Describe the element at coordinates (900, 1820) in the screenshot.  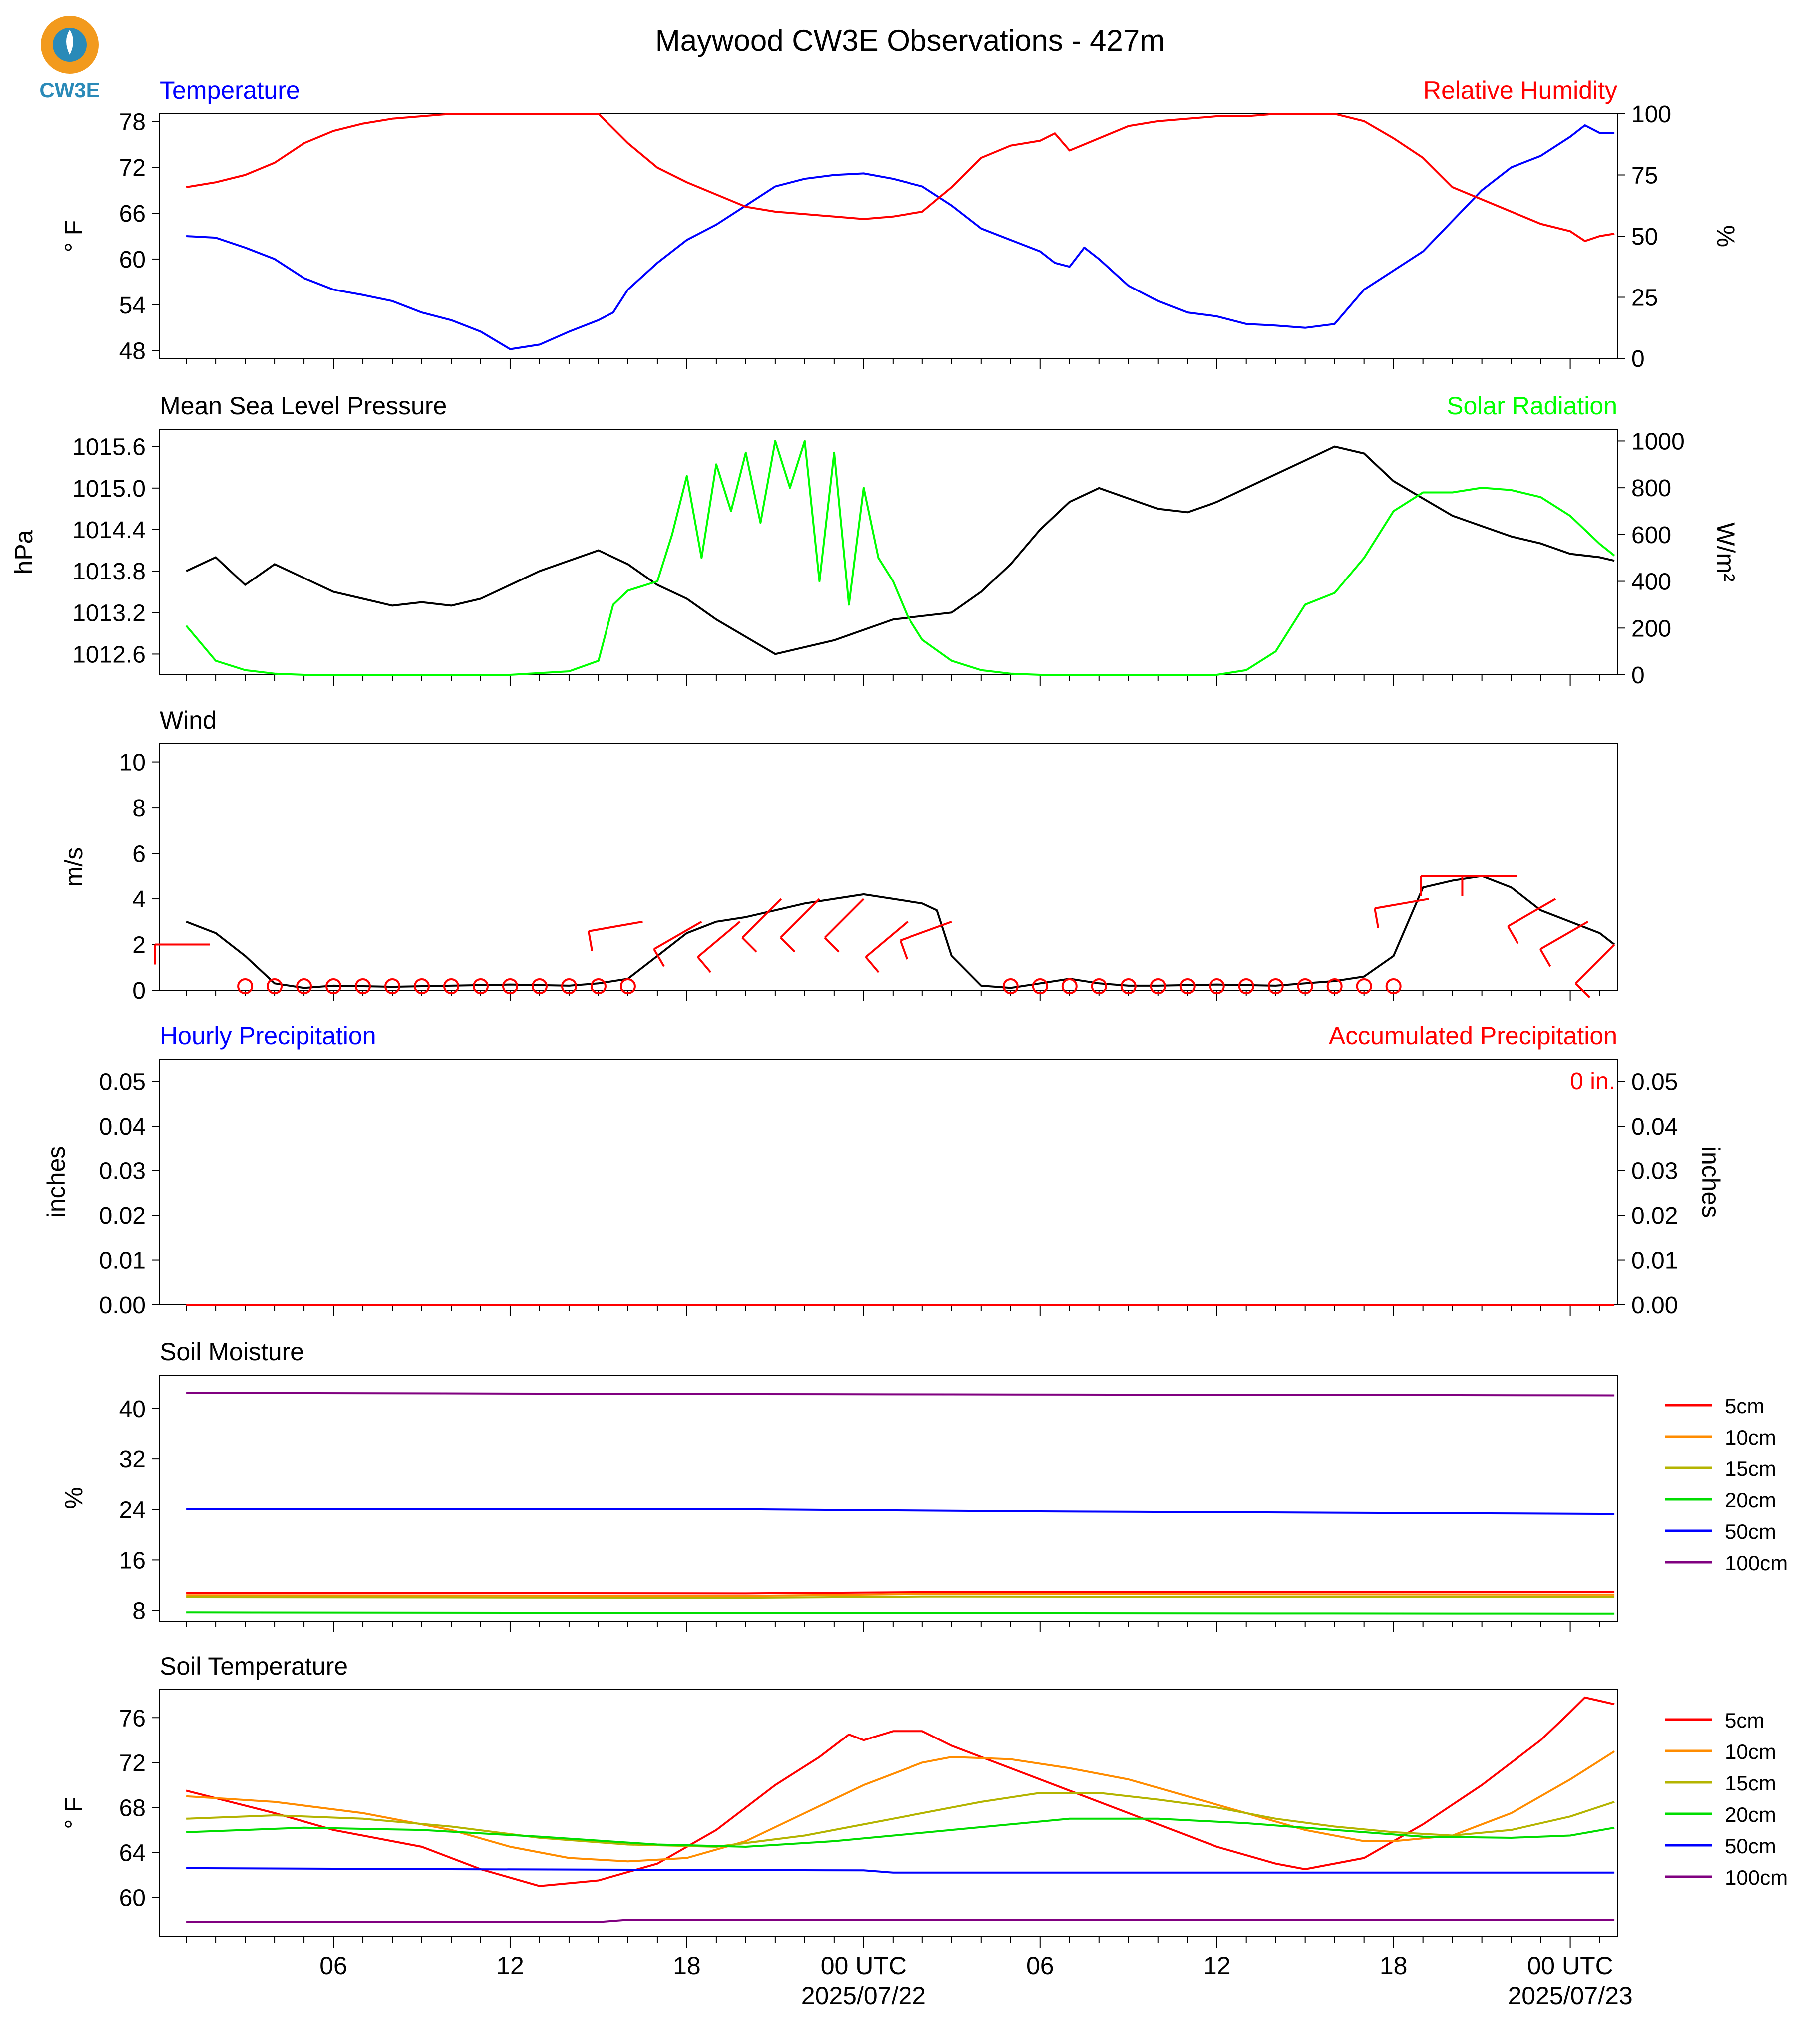
I see `series-line-15cm` at that location.